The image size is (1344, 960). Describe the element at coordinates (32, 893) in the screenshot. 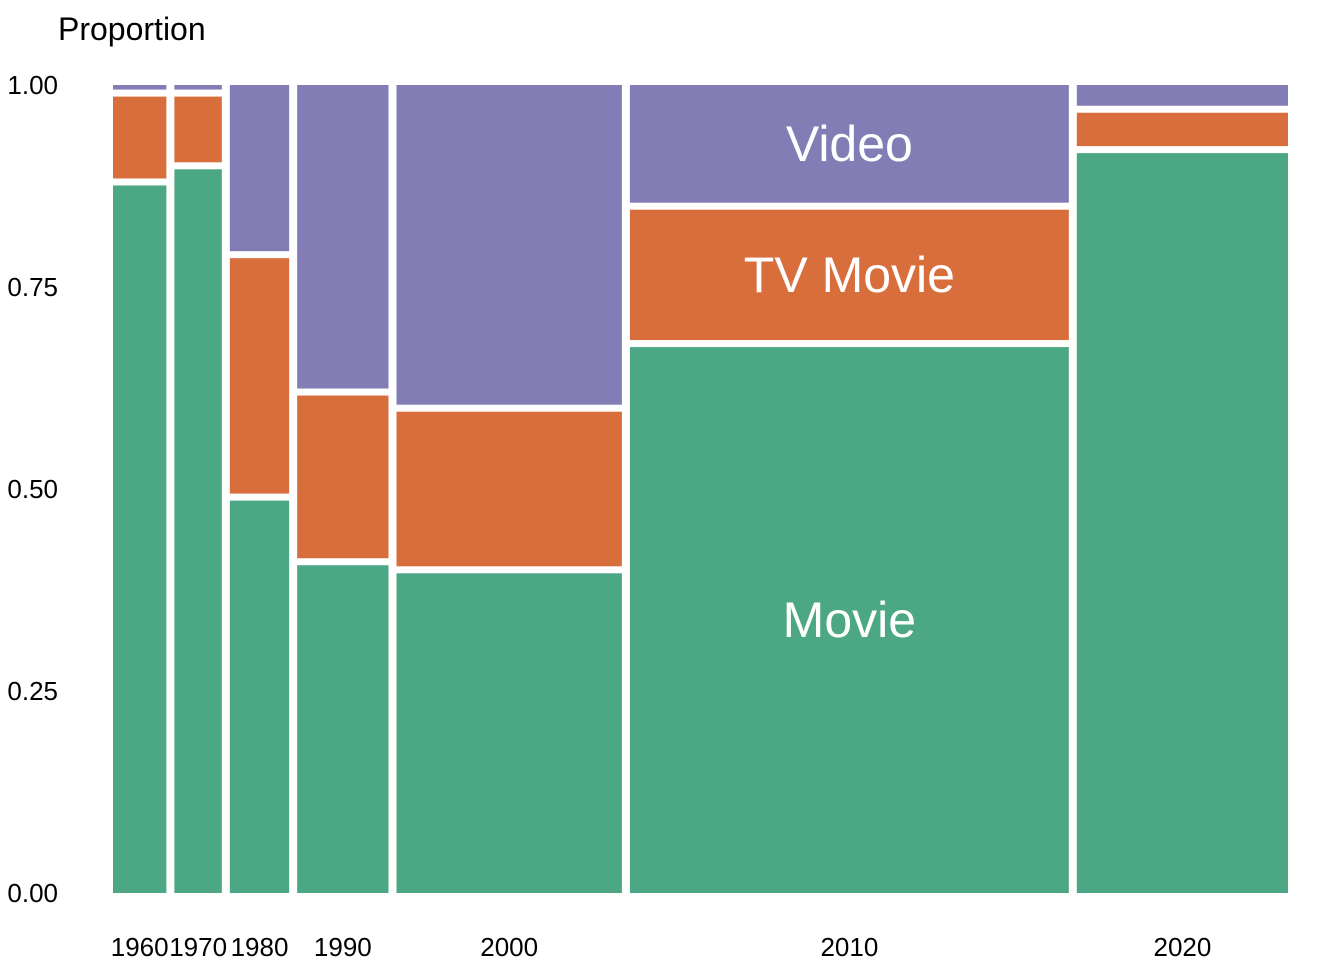

I see `y-tick-label: 0.00` at that location.